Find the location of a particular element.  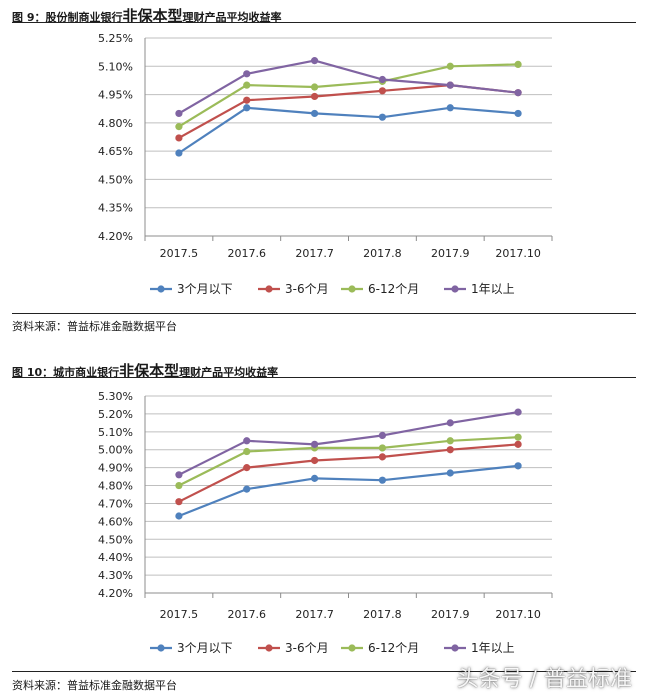

chart-1-title: 图 9：股份制商业银行非保本型理财产品平均收益率 is located at coordinates (147, 15).